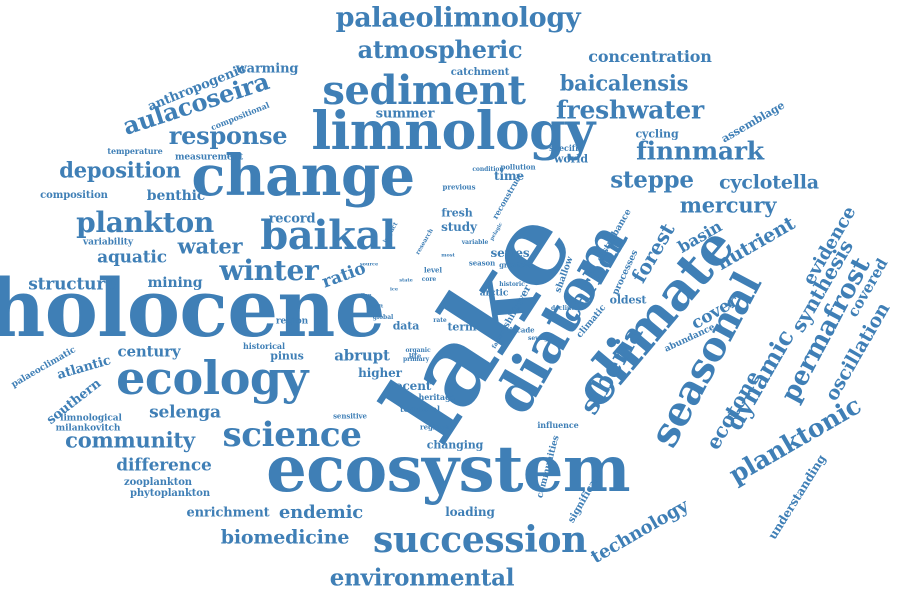  I want to click on word-variable: variable, so click(475, 242).